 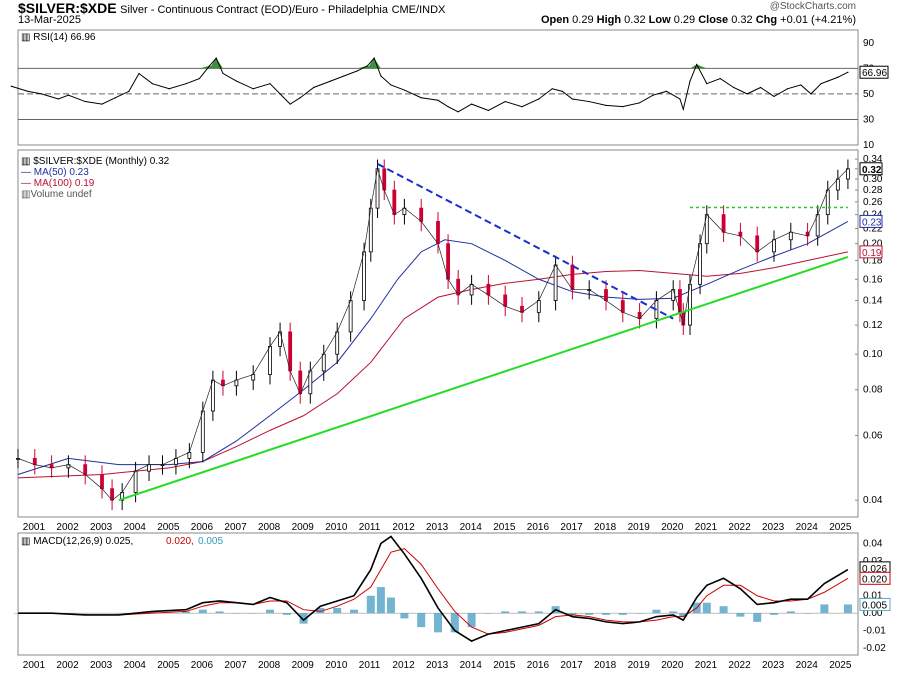 What do you see at coordinates (873, 613) in the screenshot?
I see `macd-tick-label: 0.00` at bounding box center [873, 613].